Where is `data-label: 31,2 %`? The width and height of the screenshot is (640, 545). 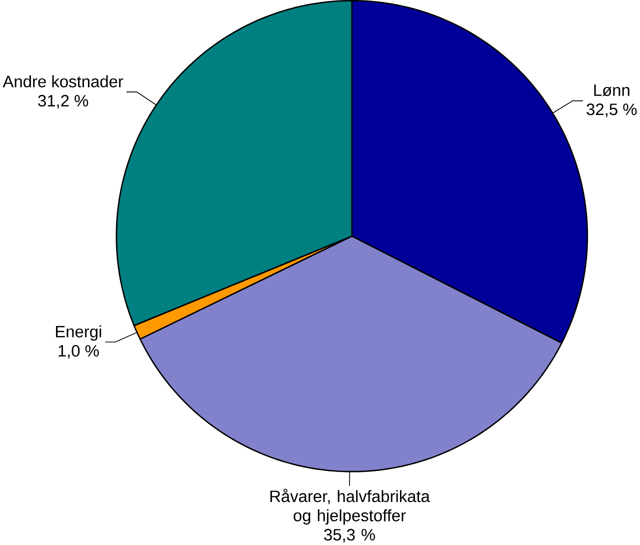
data-label: 31,2 % is located at coordinates (63, 101).